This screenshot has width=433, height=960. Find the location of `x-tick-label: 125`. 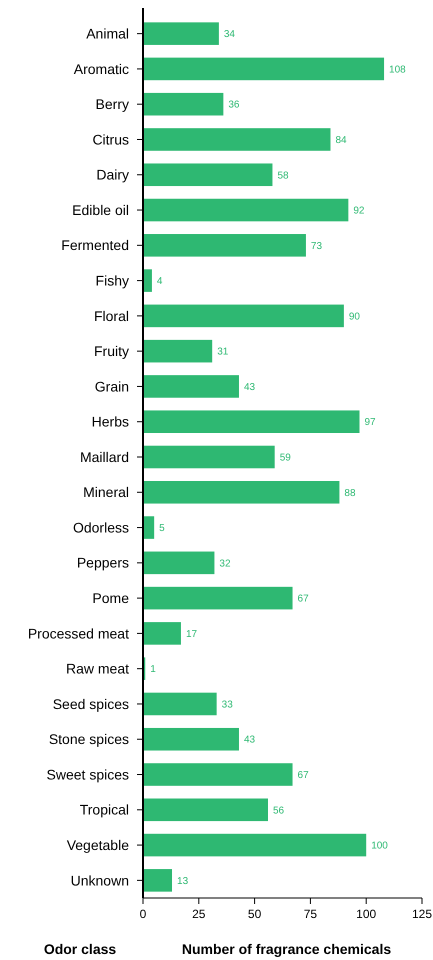

x-tick-label: 125 is located at coordinates (422, 914).